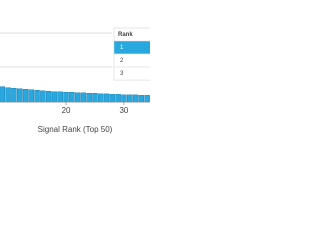 This screenshot has width=320, height=240. I want to click on x-axis-label: Signal Rank (Top 50), so click(75, 129).